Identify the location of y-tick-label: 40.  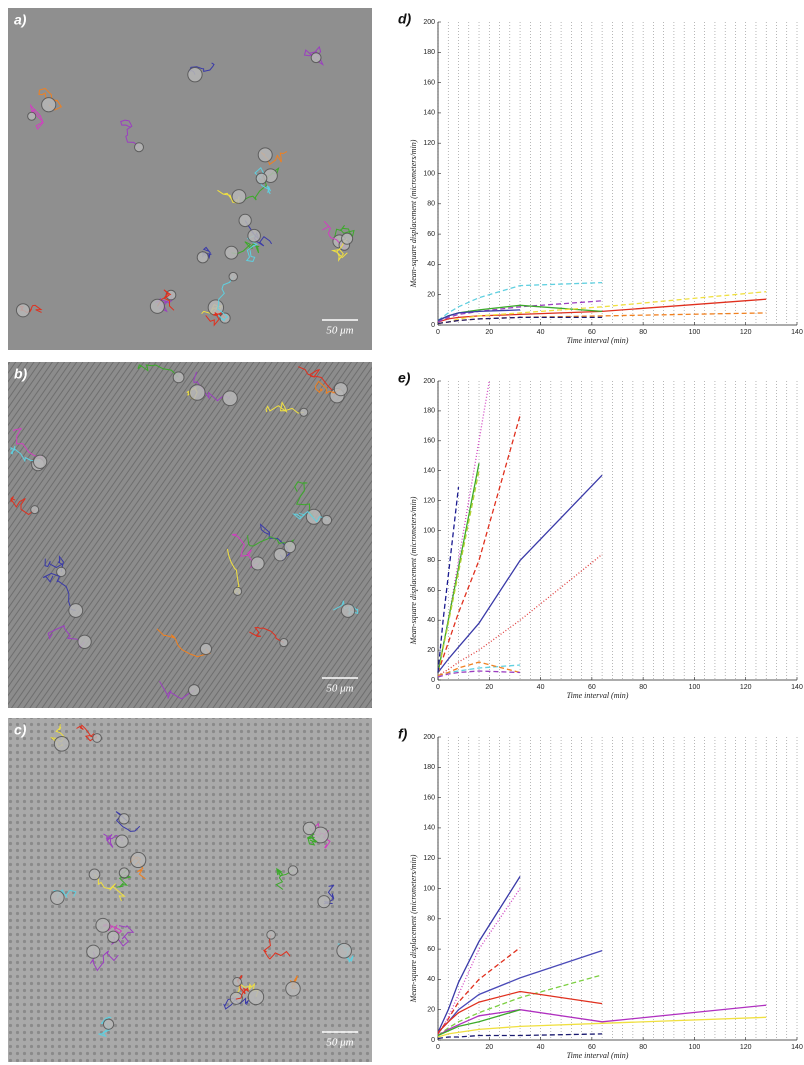
(431, 979).